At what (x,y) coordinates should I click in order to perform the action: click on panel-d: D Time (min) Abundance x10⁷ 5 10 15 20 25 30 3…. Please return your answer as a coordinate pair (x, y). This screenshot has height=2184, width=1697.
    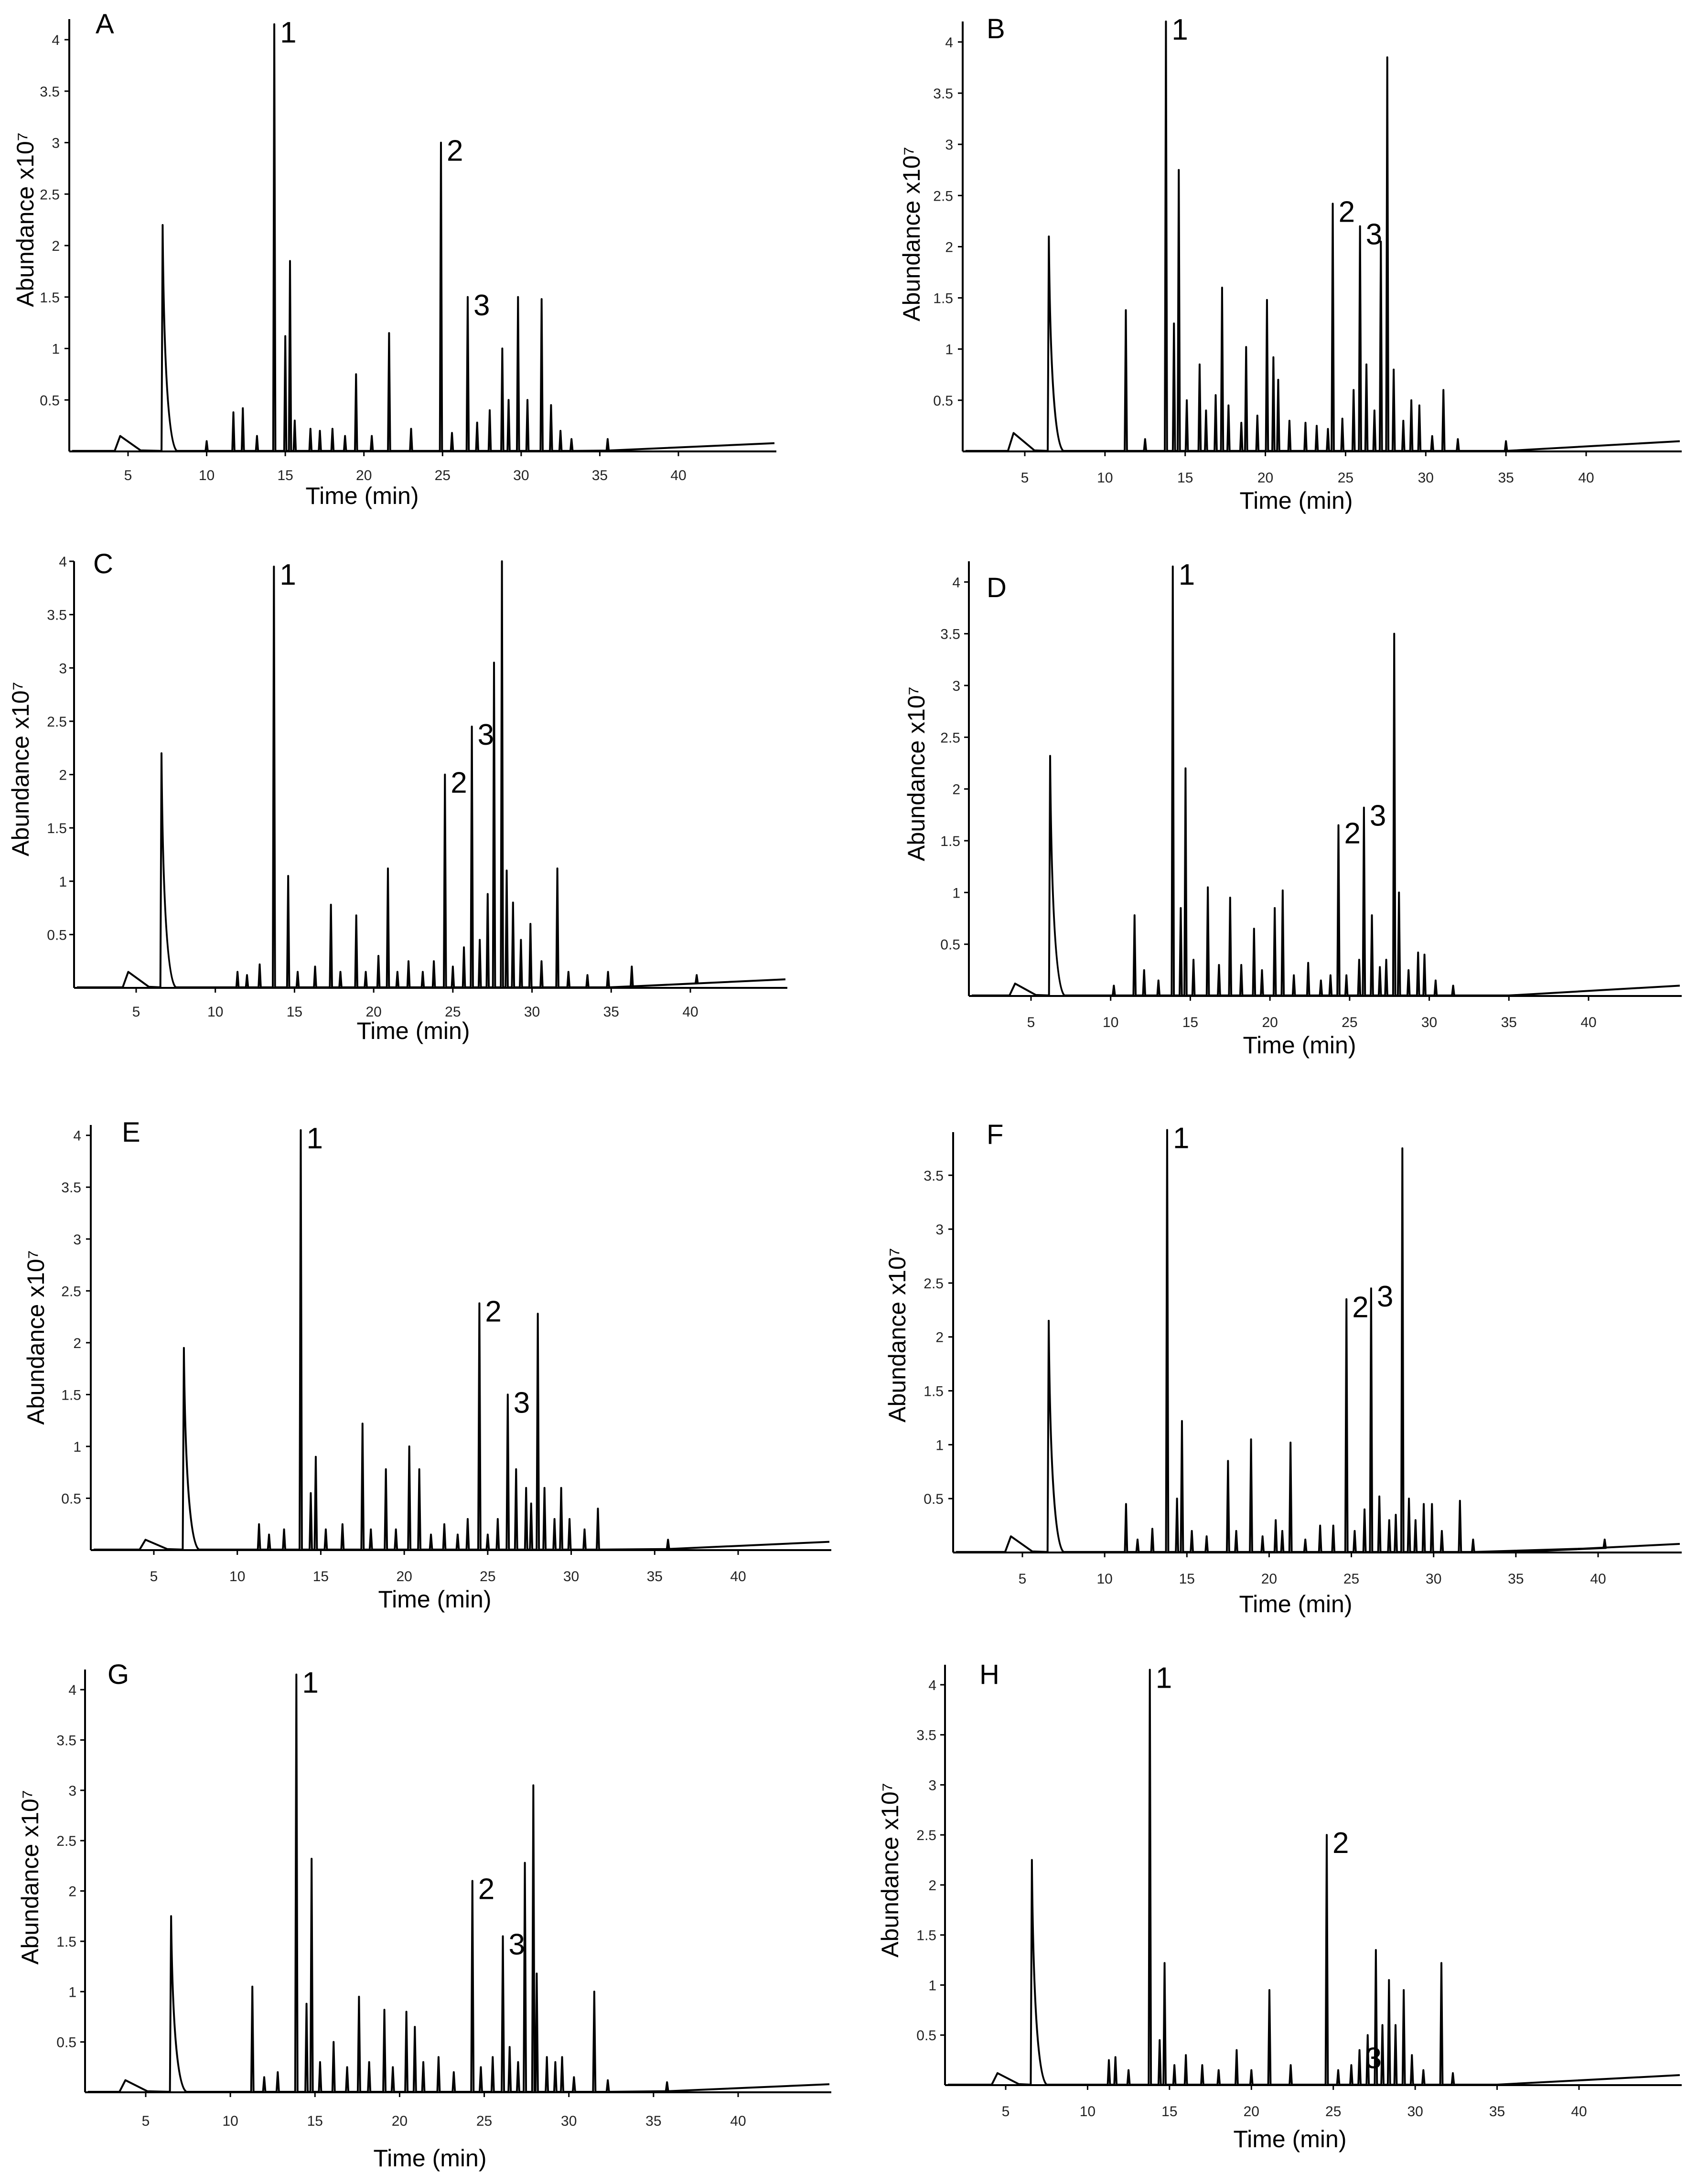
    Looking at the image, I should click on (1293, 809).